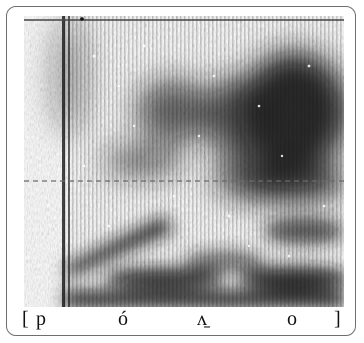 This screenshot has height=343, width=364. I want to click on top-marker-dot, so click(82, 19).